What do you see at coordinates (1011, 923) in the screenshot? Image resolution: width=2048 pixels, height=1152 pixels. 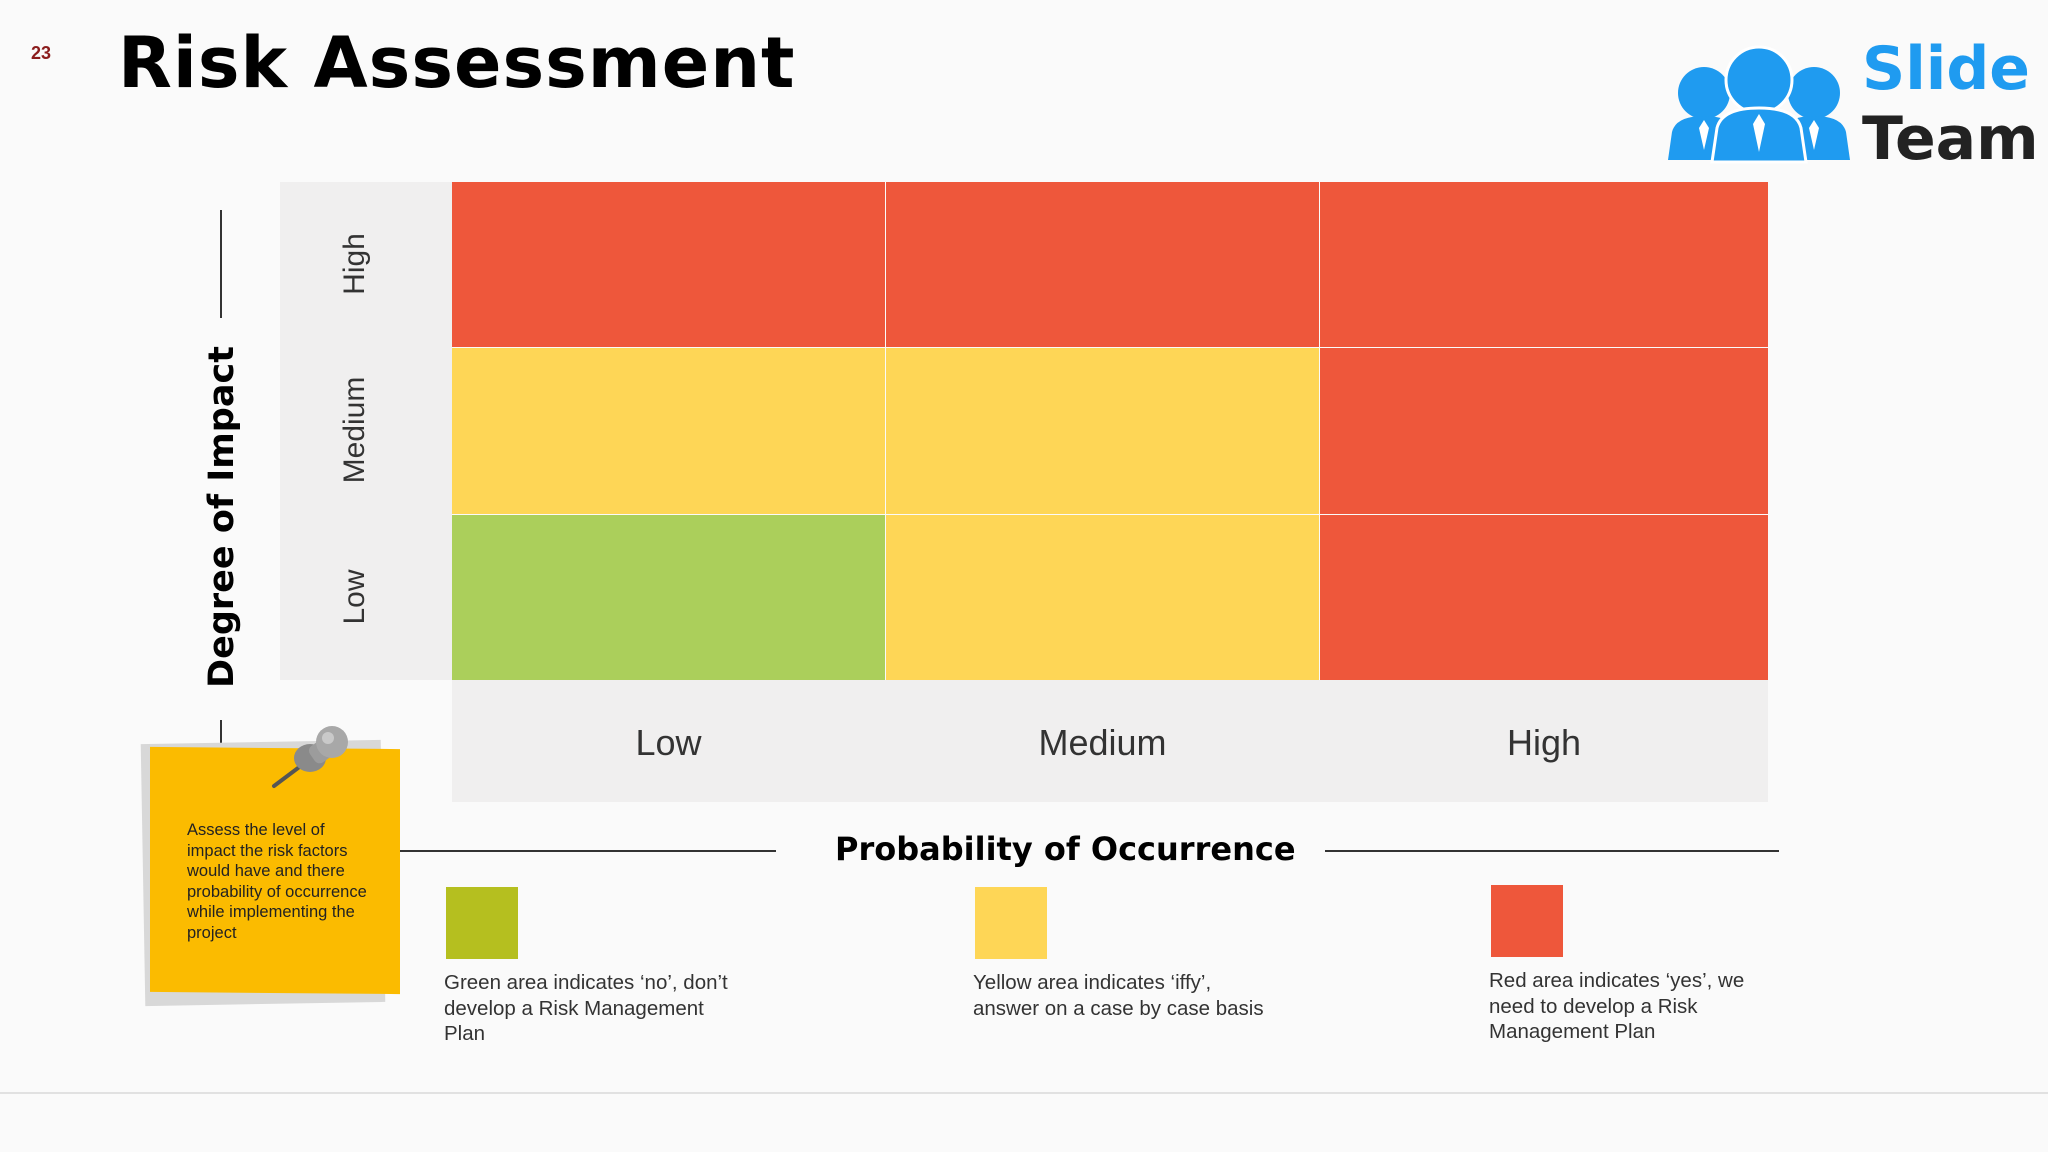 I see `legend-swatch-yellow` at bounding box center [1011, 923].